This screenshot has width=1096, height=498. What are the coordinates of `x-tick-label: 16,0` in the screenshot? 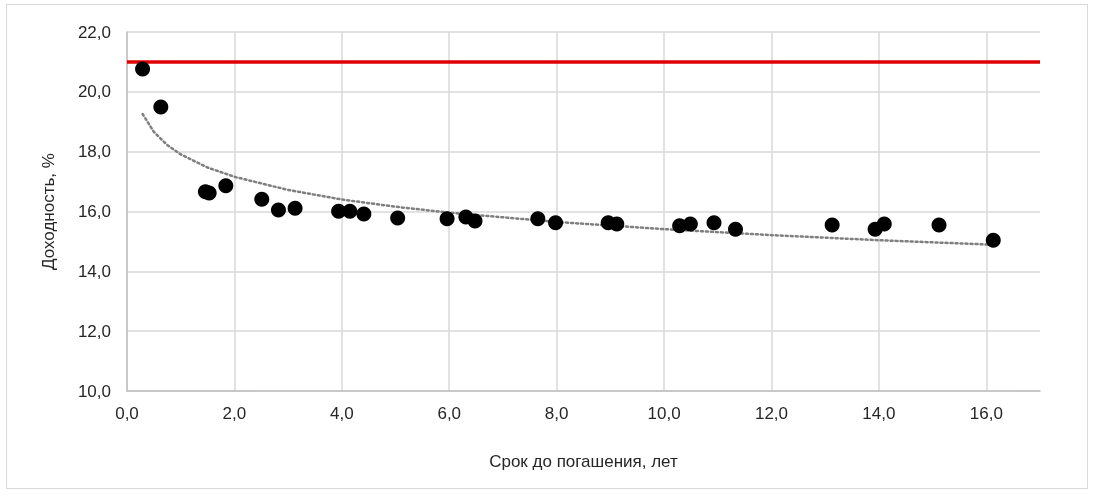 It's located at (986, 413).